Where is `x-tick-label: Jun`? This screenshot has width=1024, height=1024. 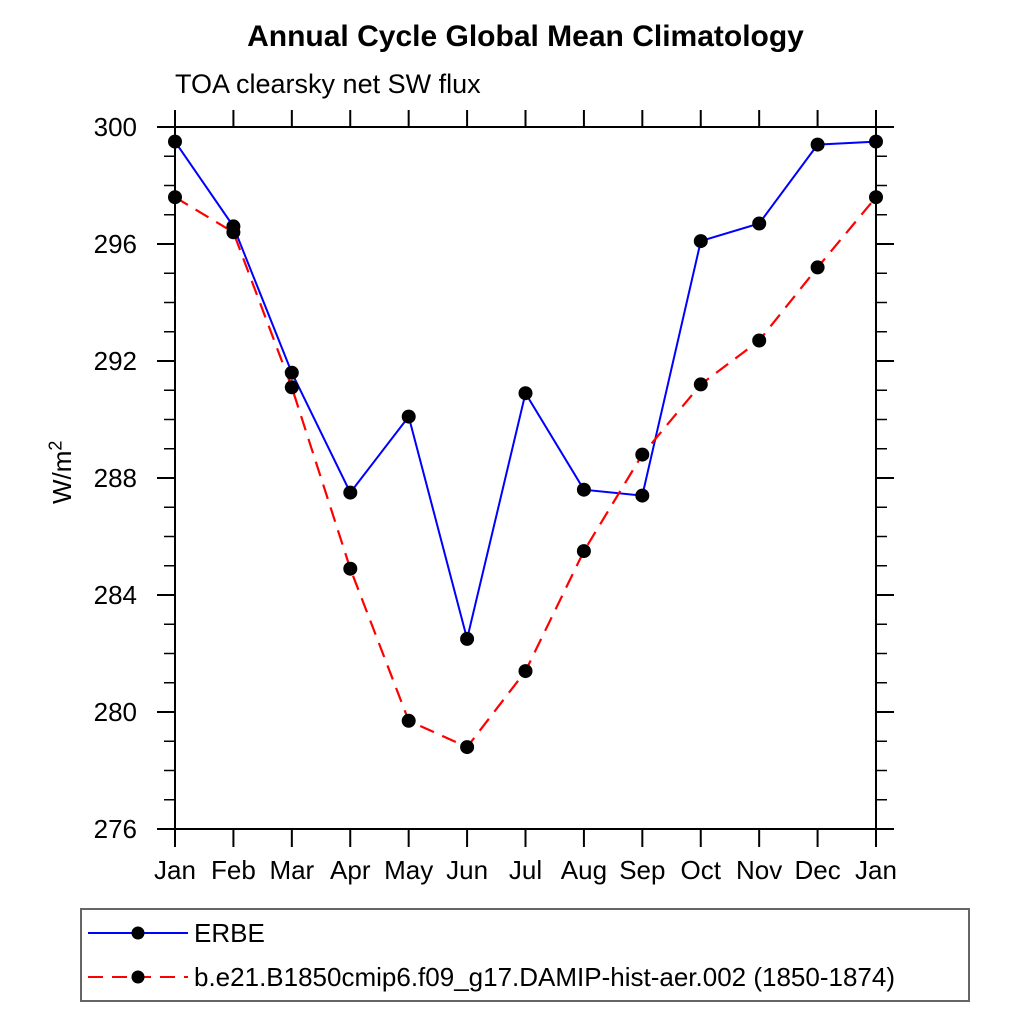
x-tick-label: Jun is located at coordinates (467, 870).